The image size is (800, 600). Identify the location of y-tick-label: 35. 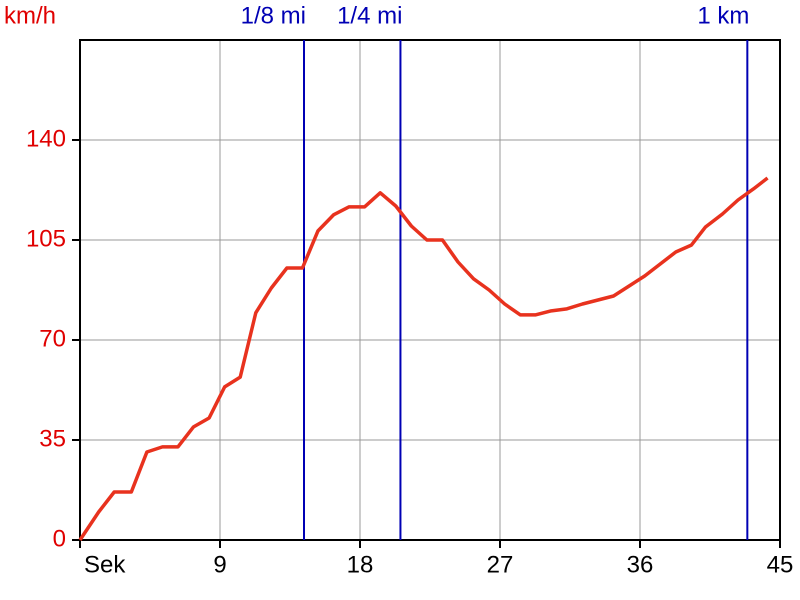
(52, 438).